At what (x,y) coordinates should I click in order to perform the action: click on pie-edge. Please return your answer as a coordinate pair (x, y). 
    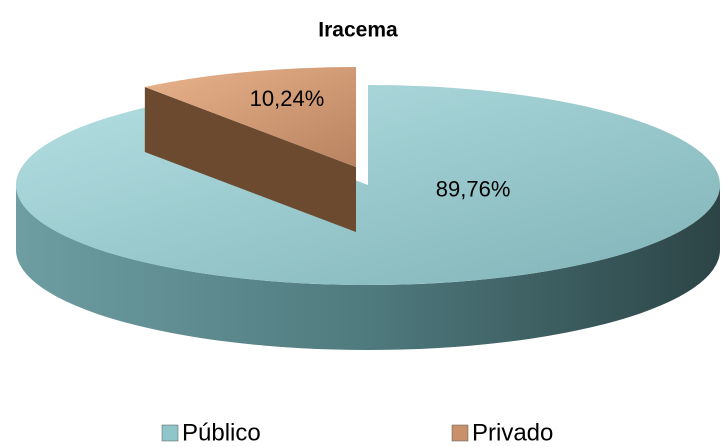
    Looking at the image, I should click on (250, 159).